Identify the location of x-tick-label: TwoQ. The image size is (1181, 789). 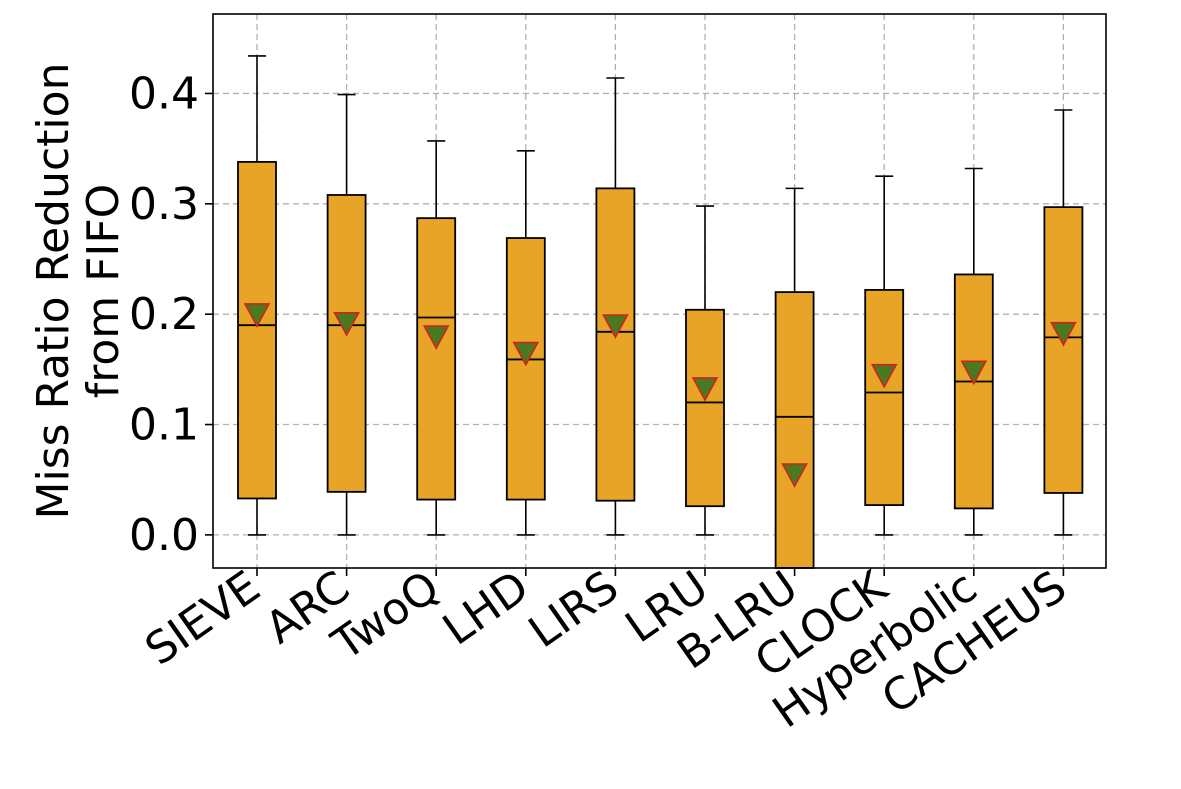
(385, 616).